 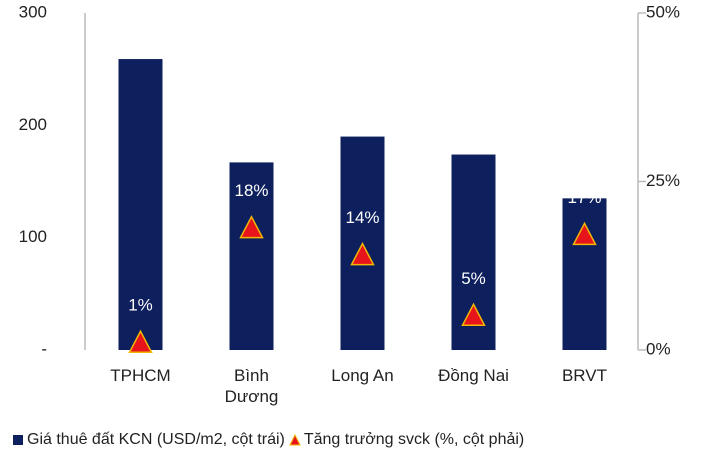 I want to click on y2-tick-label: 50%, so click(x=663, y=11).